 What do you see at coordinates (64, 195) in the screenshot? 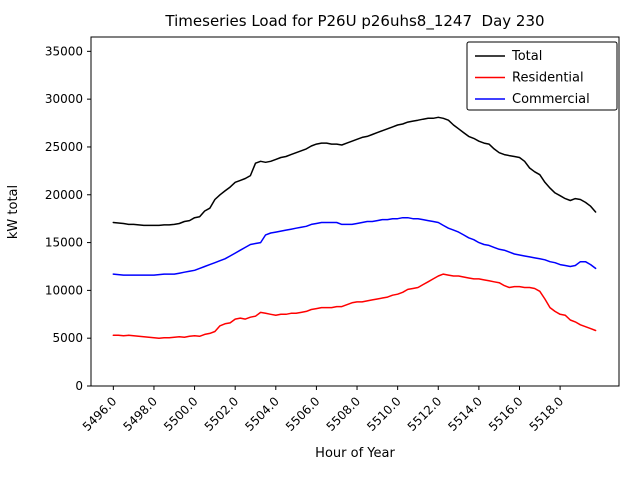
I see `y-tick-label: 20000` at bounding box center [64, 195].